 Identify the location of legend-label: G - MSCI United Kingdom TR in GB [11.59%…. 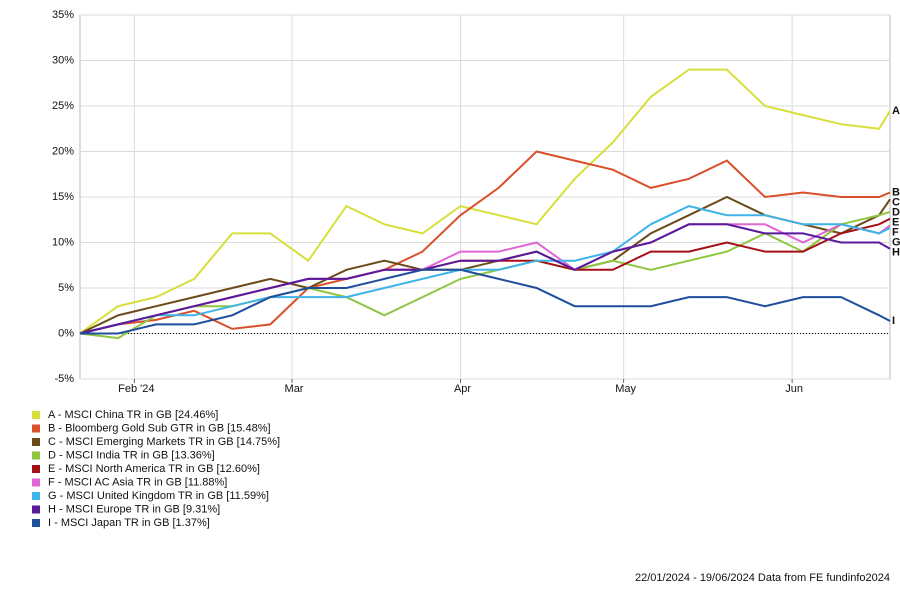
(158, 496).